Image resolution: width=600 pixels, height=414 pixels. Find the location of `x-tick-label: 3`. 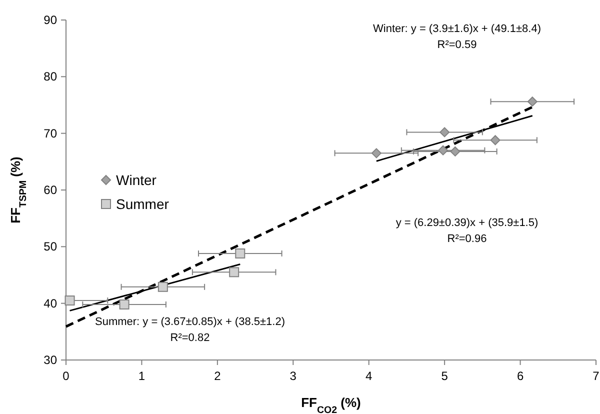

x-tick-label: 3 is located at coordinates (293, 376).